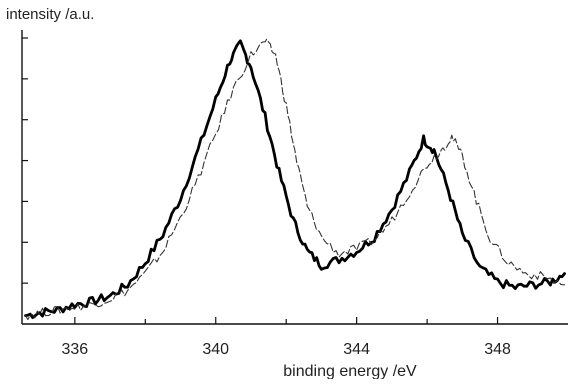  Describe the element at coordinates (356, 349) in the screenshot. I see `x-tick-label: 344` at that location.